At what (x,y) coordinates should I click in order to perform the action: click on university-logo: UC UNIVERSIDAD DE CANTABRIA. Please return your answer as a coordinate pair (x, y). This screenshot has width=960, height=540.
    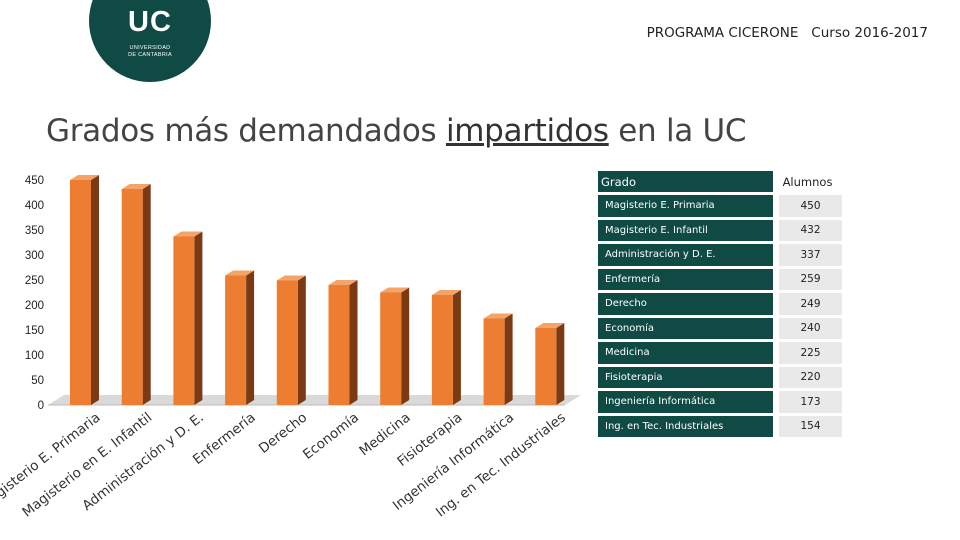
    Looking at the image, I should click on (150, 41).